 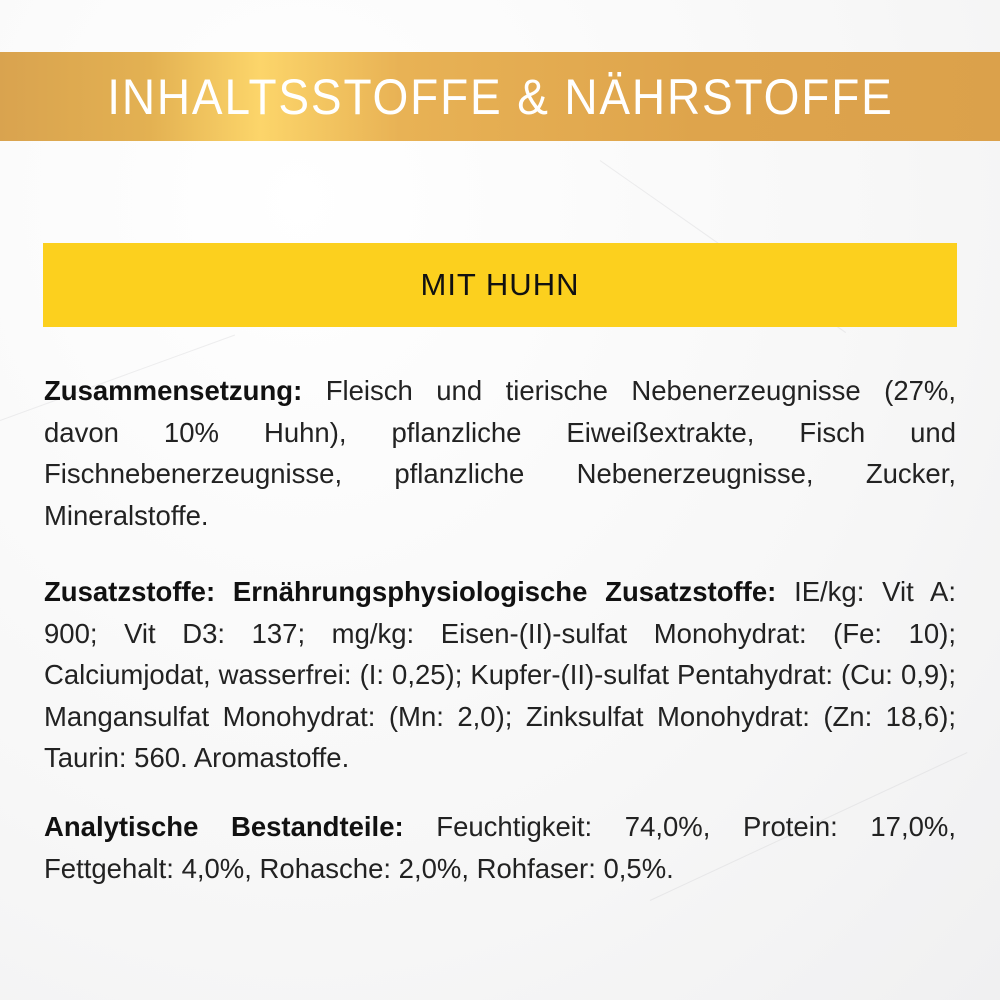 I want to click on page-title: INHALTSSTOFFE & NÄHRSTOFFE, so click(x=500, y=96).